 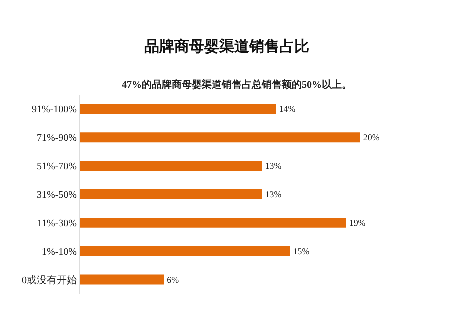 What do you see at coordinates (57, 195) in the screenshot?
I see `y-tick-label: 31%-50%` at bounding box center [57, 195].